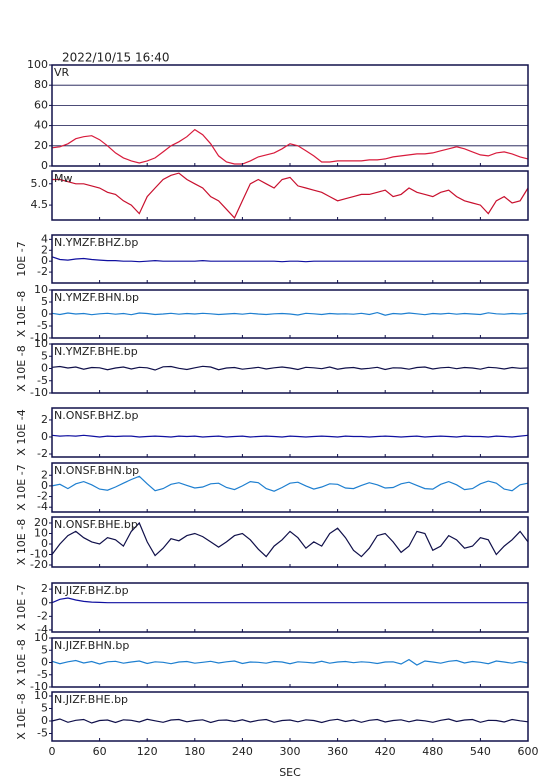 The width and height of the screenshot is (554, 781). Describe the element at coordinates (91, 645) in the screenshot. I see `panel-label: N.JIZF.BHN.bp` at that location.